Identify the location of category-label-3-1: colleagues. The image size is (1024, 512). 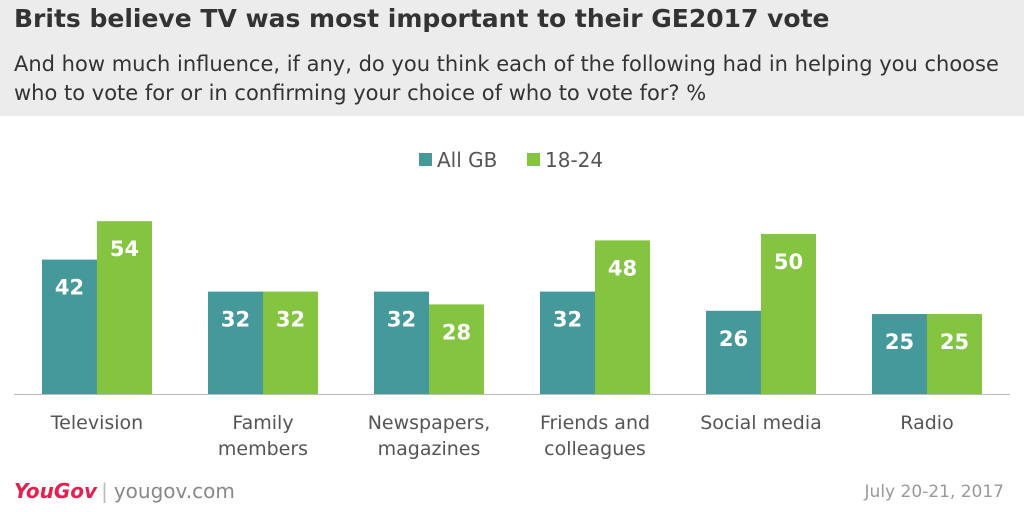
(595, 449).